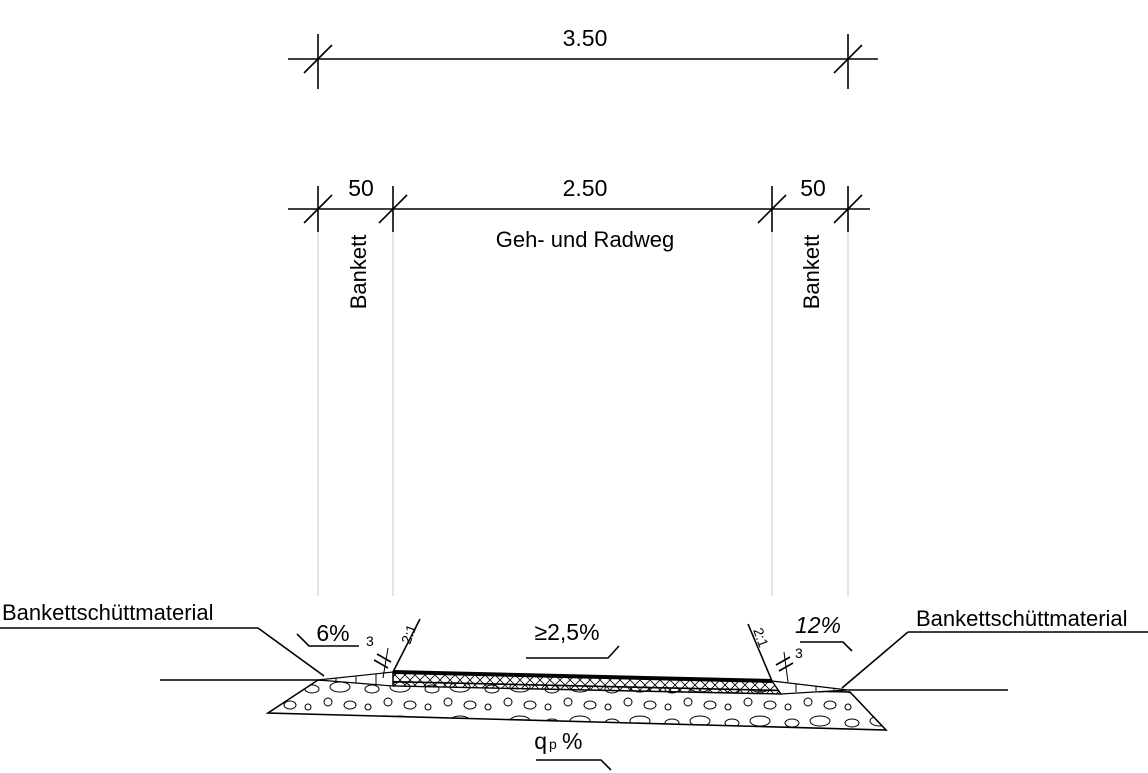 The image size is (1148, 773). I want to click on left-edge-value: 3, so click(370, 641).